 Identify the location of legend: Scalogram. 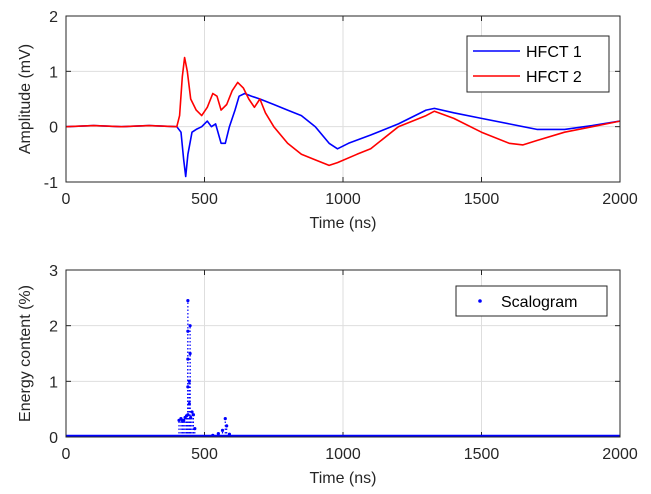
(531, 301).